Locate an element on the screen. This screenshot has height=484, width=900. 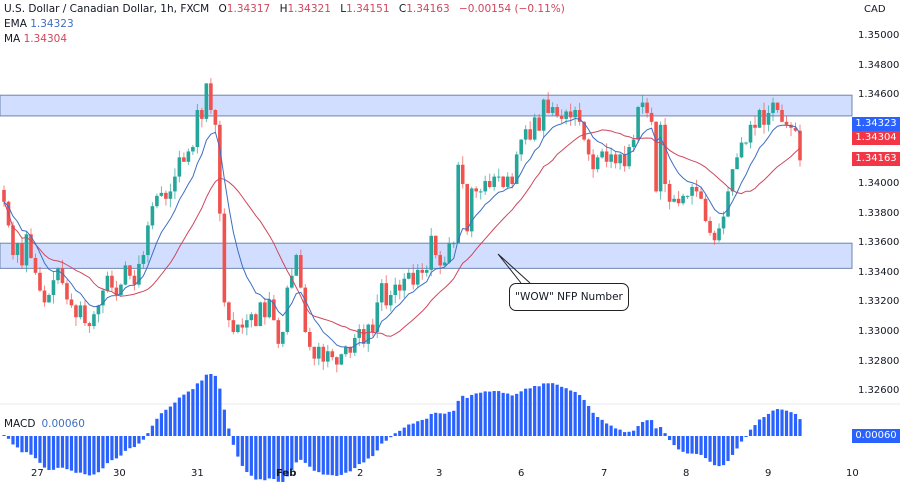
price-tick: 1.33800 is located at coordinates (879, 213).